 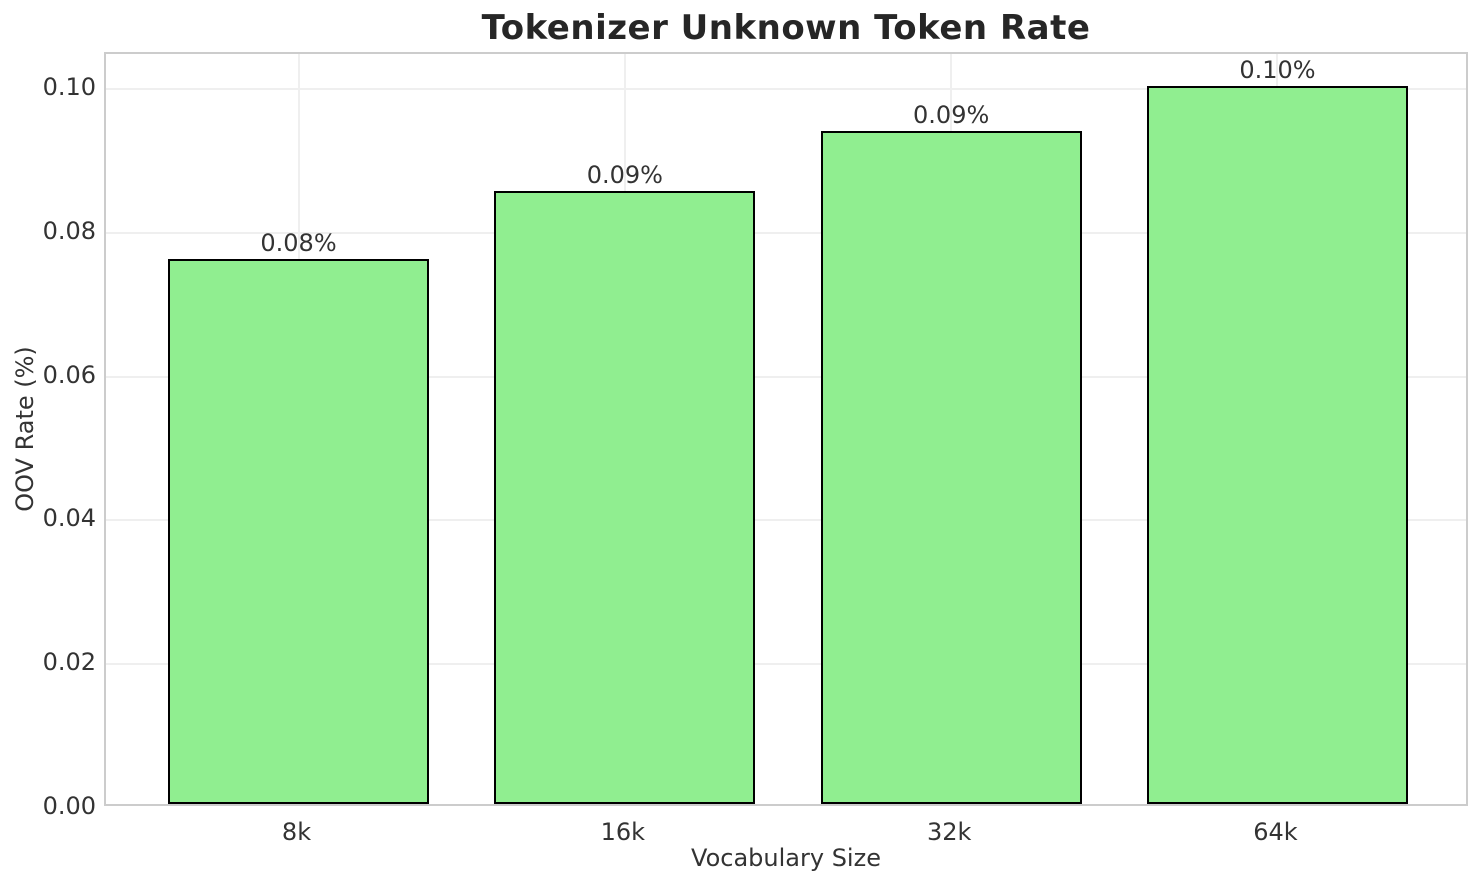 I want to click on y-tick-label: 0.00, so click(x=69, y=806).